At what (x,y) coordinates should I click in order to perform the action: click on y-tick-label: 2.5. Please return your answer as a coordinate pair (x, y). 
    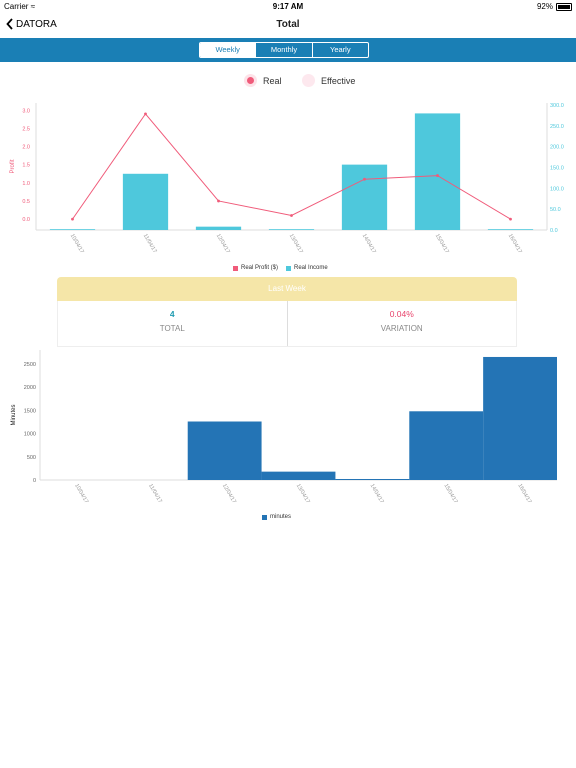
    Looking at the image, I should click on (26, 129).